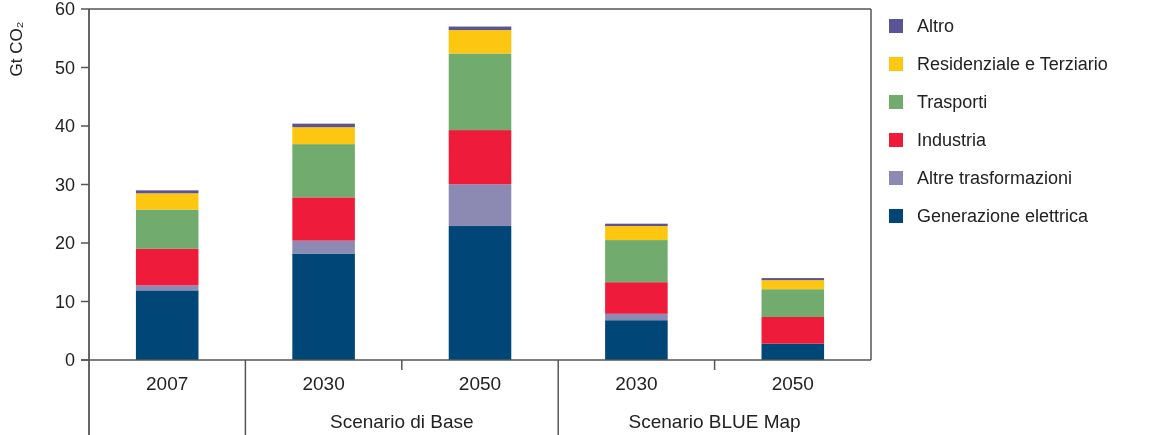 This screenshot has width=1151, height=435. Describe the element at coordinates (952, 102) in the screenshot. I see `legend-label: Trasporti` at that location.